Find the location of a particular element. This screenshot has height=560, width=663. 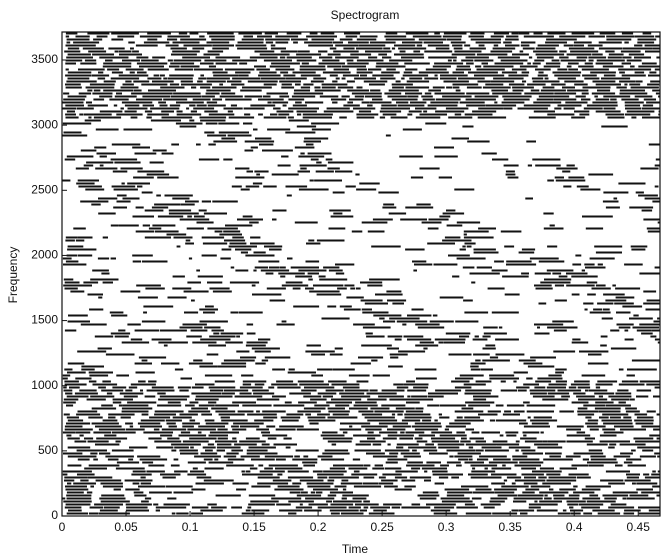

y-tick-label: 3500 is located at coordinates (44, 59).